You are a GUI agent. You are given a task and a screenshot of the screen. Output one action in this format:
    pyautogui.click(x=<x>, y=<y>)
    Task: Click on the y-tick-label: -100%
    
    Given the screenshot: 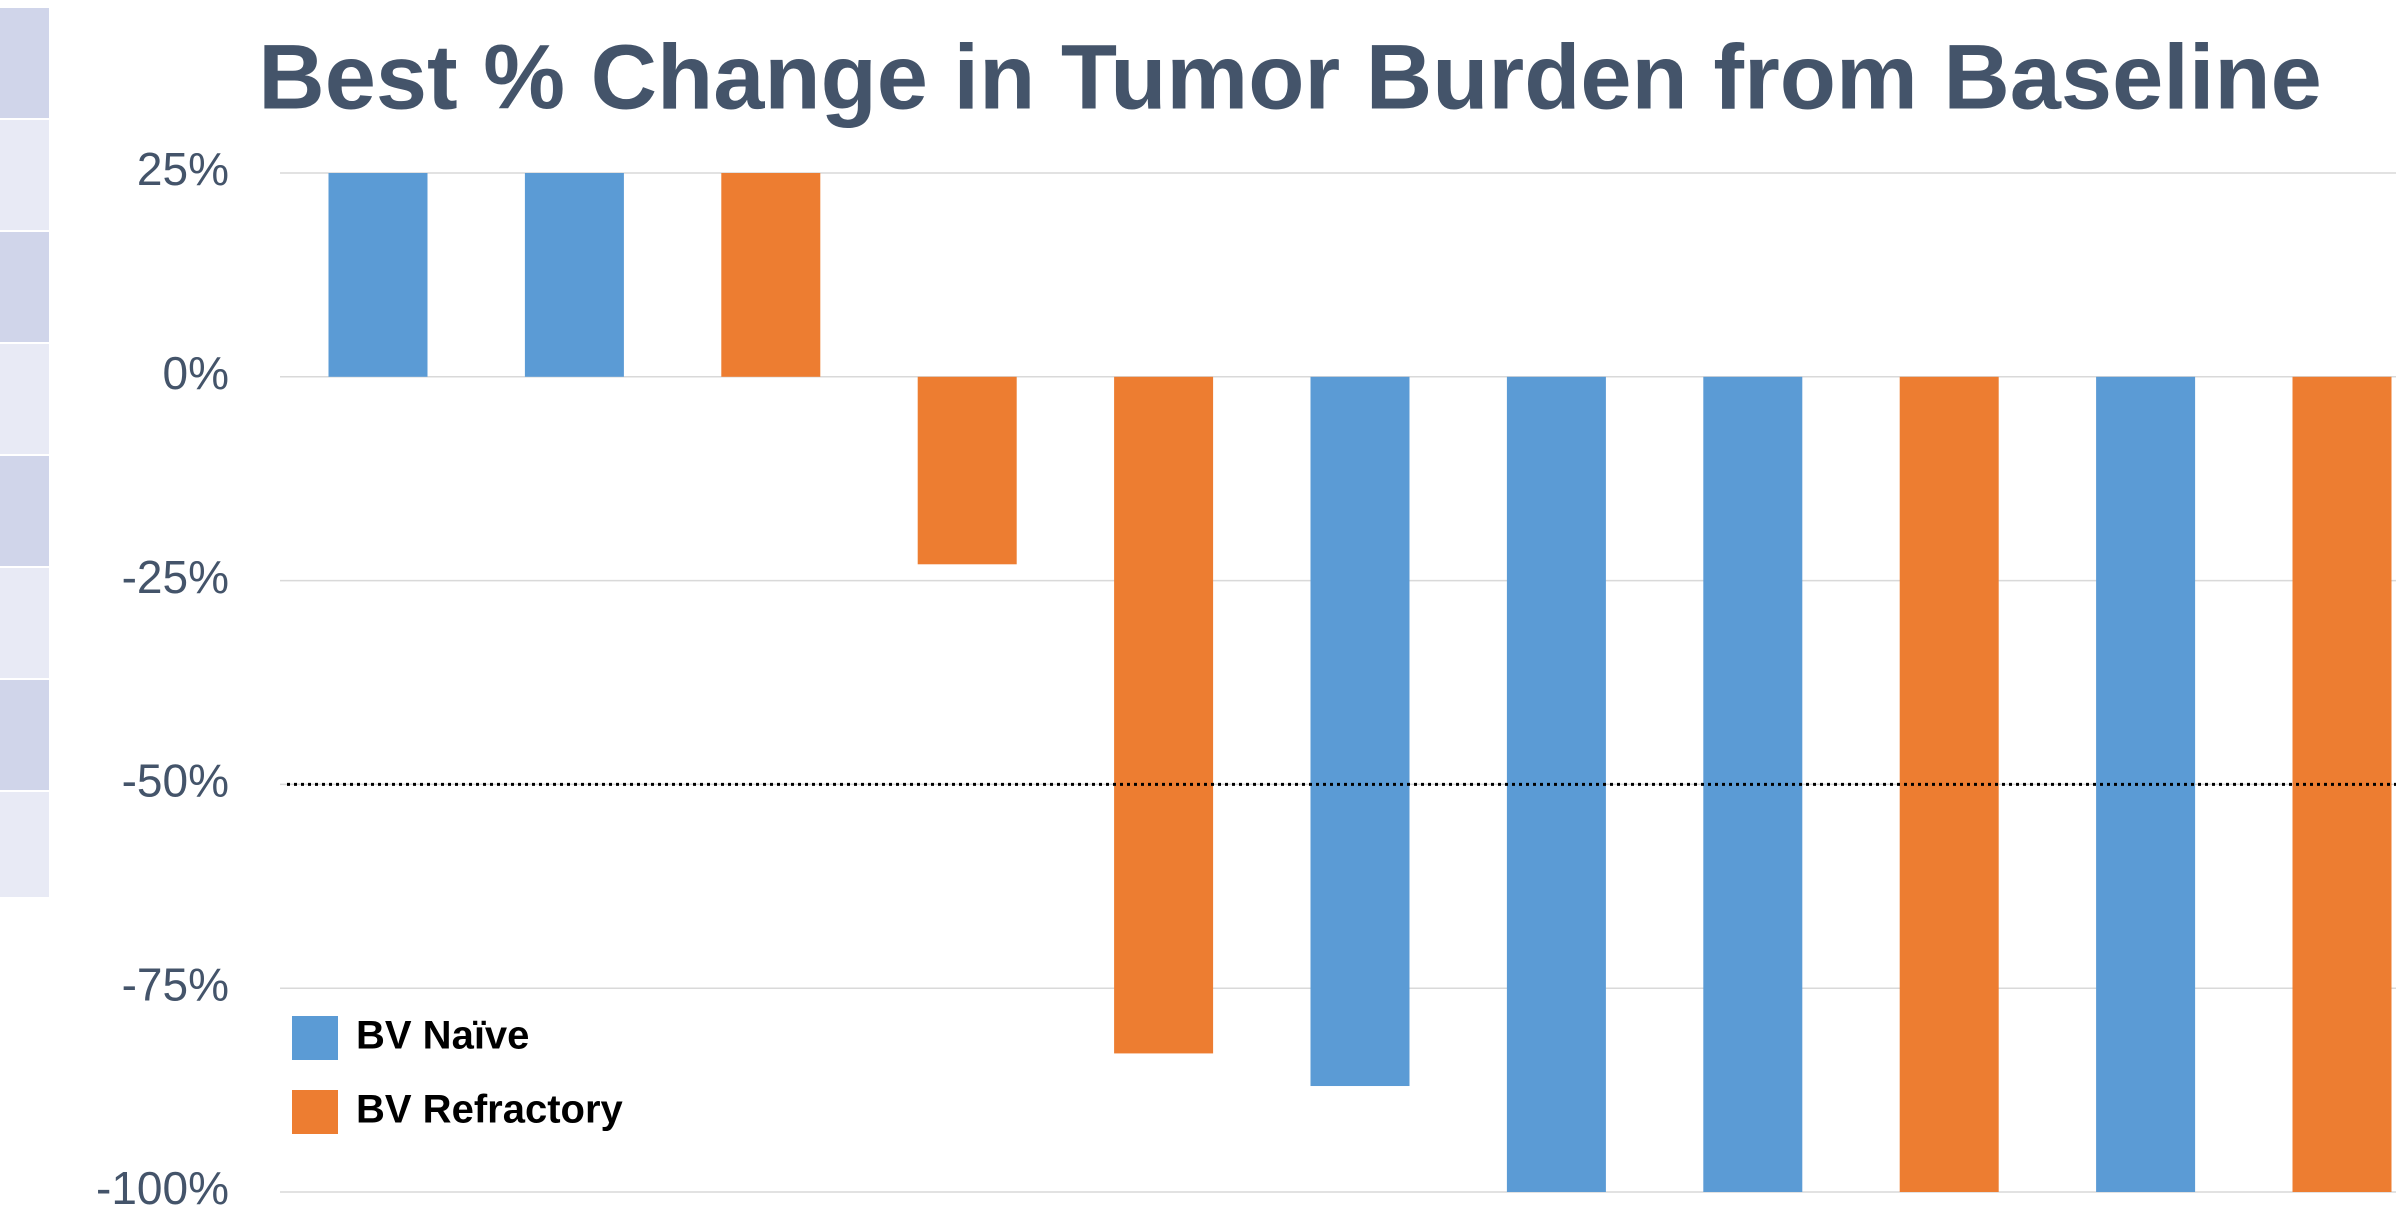 What is the action you would take?
    pyautogui.click(x=162, y=1186)
    